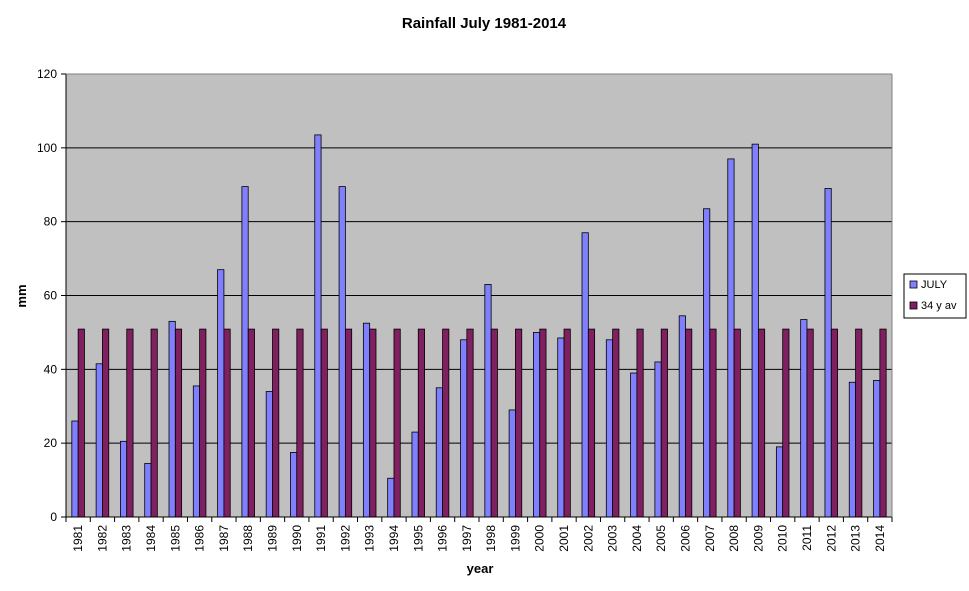 This screenshot has height=591, width=969. What do you see at coordinates (248, 538) in the screenshot?
I see `x-tick-label: 1988` at bounding box center [248, 538].